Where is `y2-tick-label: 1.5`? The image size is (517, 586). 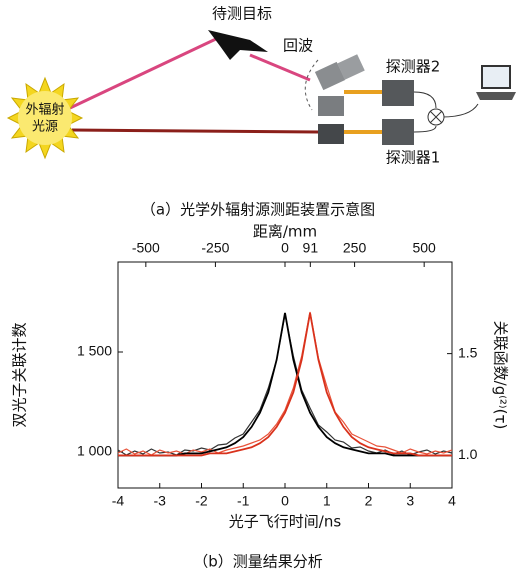
y2-tick-label: 1.5 is located at coordinates (468, 352).